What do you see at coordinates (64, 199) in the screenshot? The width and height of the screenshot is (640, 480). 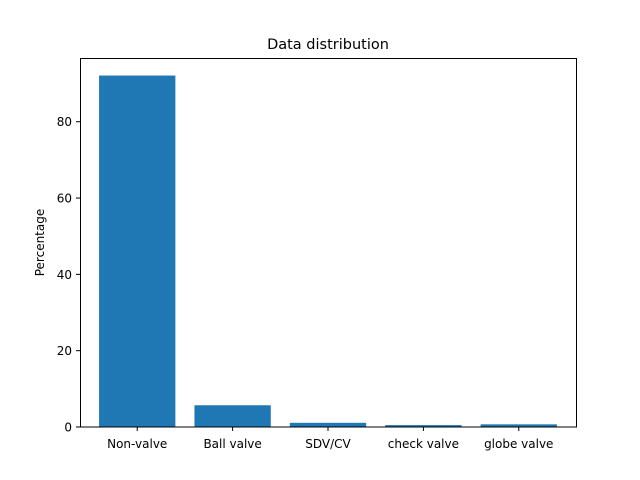 I see `y-tick-label: 60` at bounding box center [64, 199].